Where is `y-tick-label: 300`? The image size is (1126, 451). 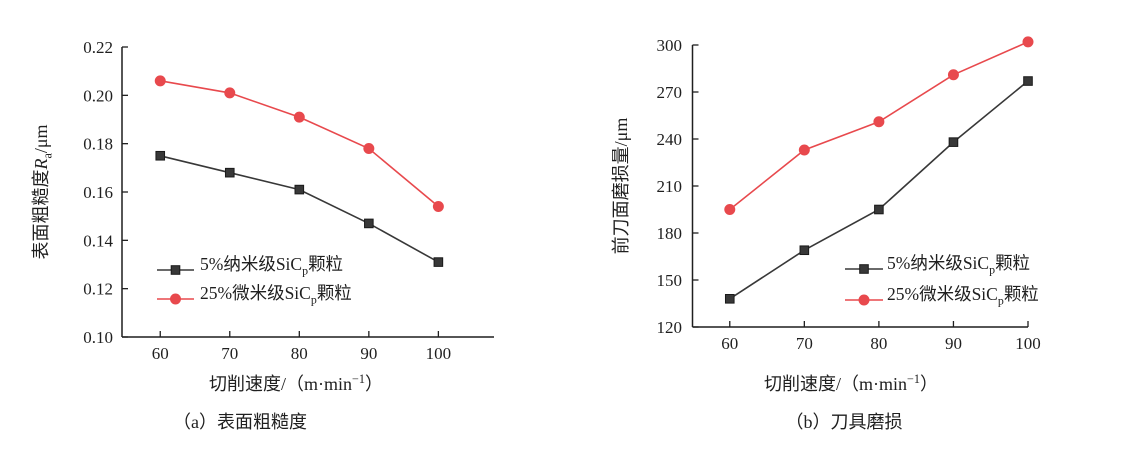
y-tick-label: 300 is located at coordinates (670, 45).